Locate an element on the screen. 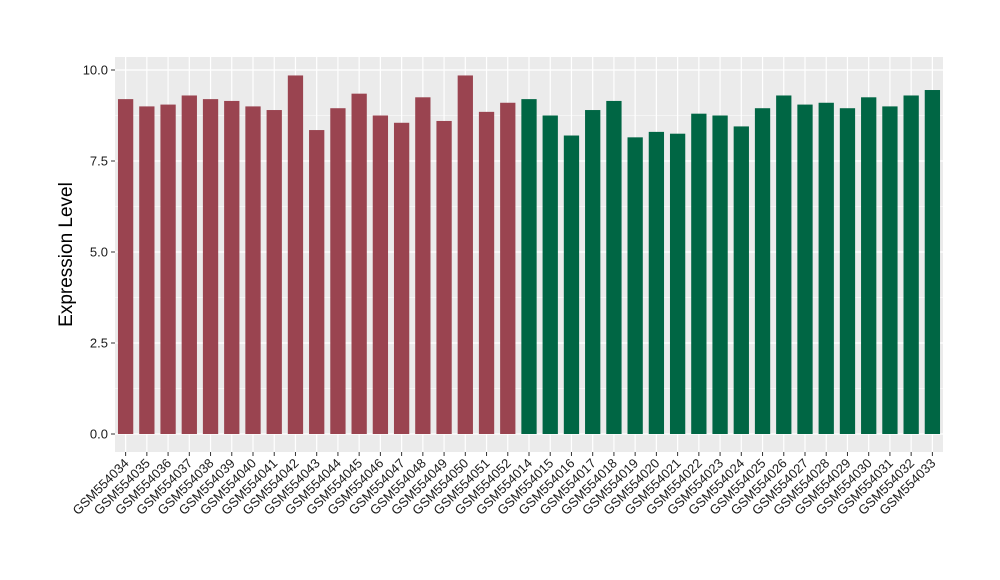  bar-GSM554021 is located at coordinates (677, 283).